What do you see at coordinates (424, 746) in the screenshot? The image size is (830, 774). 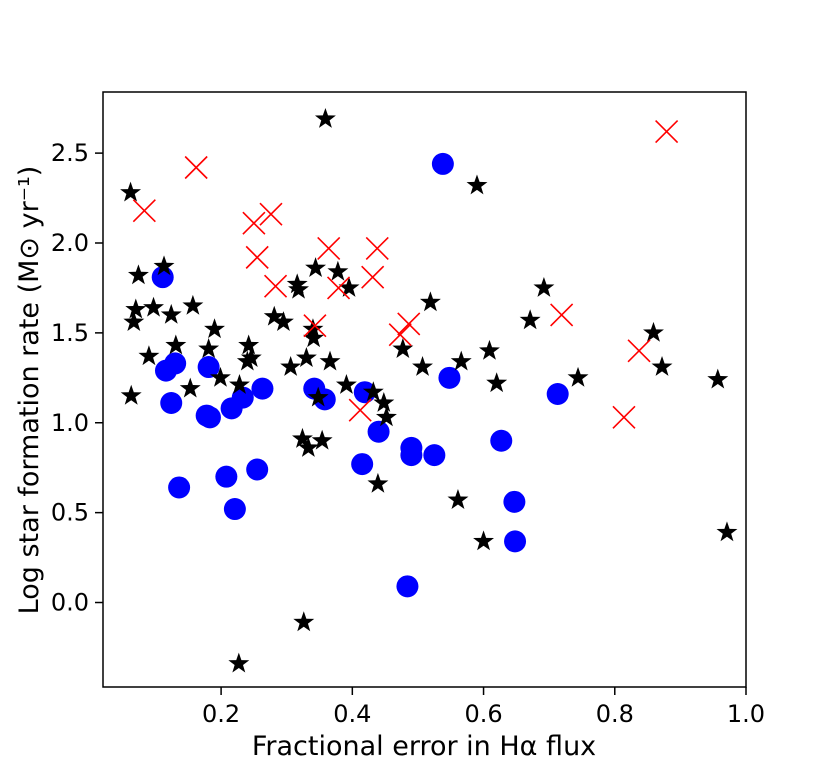 I see `x-axis-label: Fractional error in Hα flux` at bounding box center [424, 746].